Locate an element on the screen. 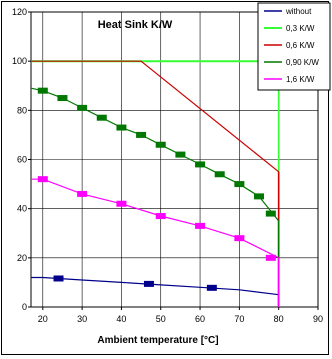 The height and width of the screenshot is (359, 332). y-tick-label: 20 is located at coordinates (22, 258).